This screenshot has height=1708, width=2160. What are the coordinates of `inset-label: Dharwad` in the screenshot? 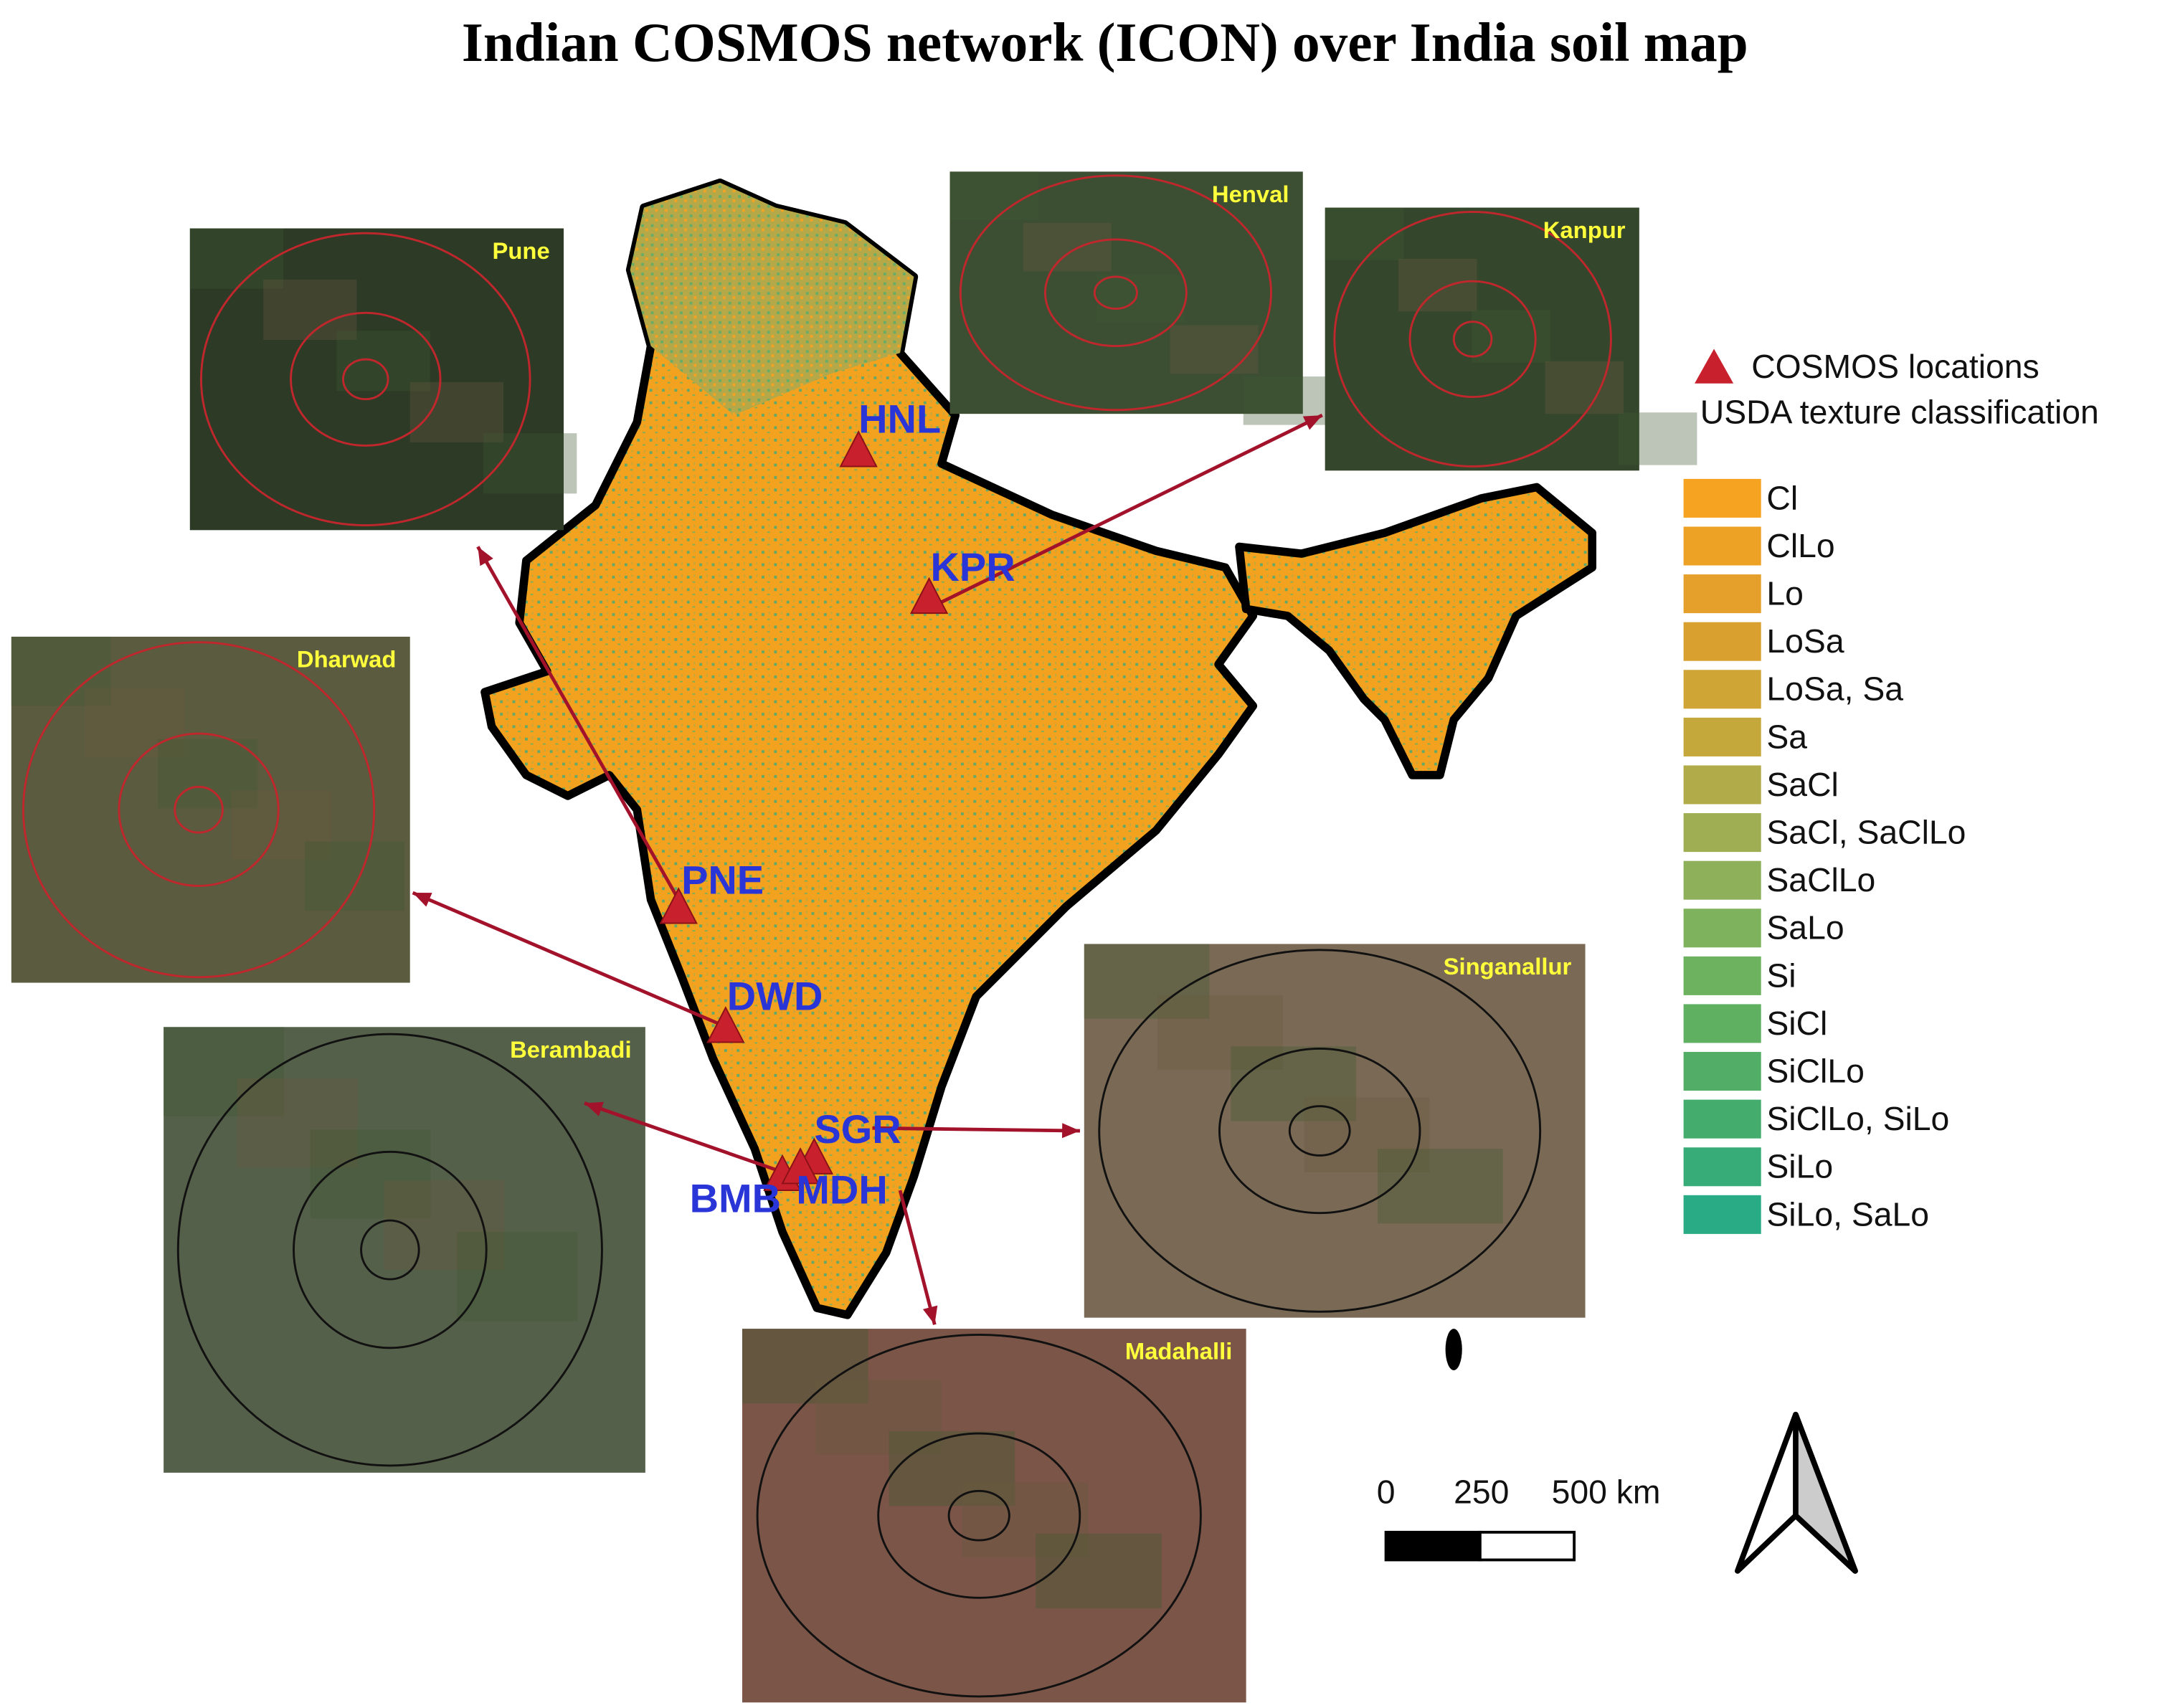 It's located at (347, 658).